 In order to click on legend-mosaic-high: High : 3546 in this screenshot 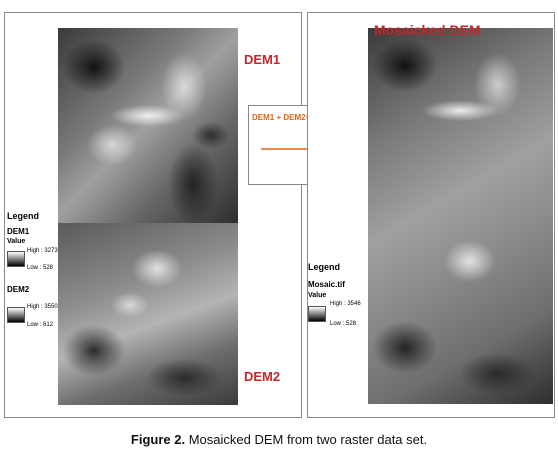, I will do `click(345, 304)`.